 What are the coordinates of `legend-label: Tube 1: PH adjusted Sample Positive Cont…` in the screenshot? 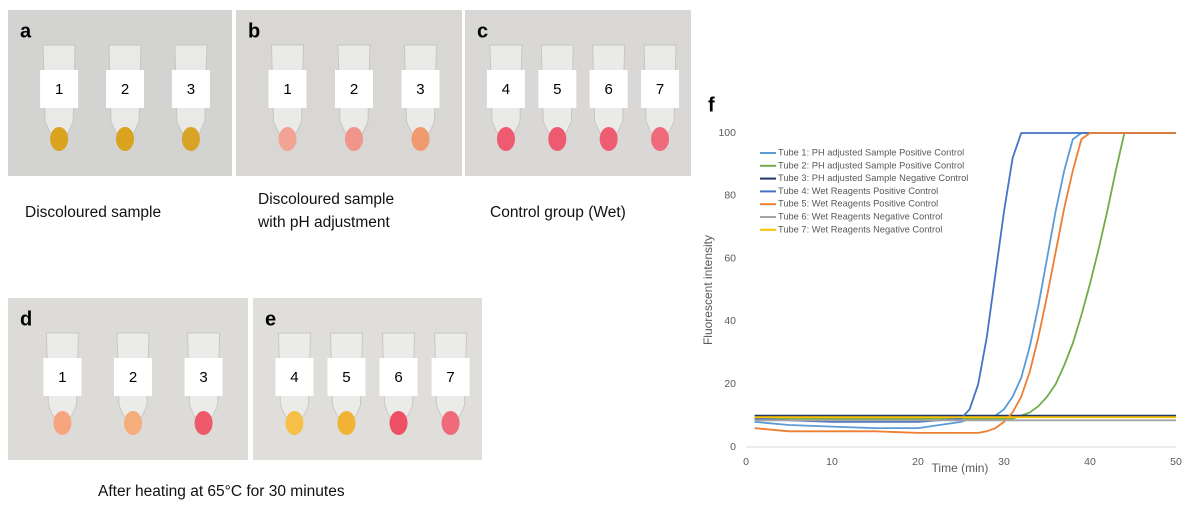 It's located at (871, 152).